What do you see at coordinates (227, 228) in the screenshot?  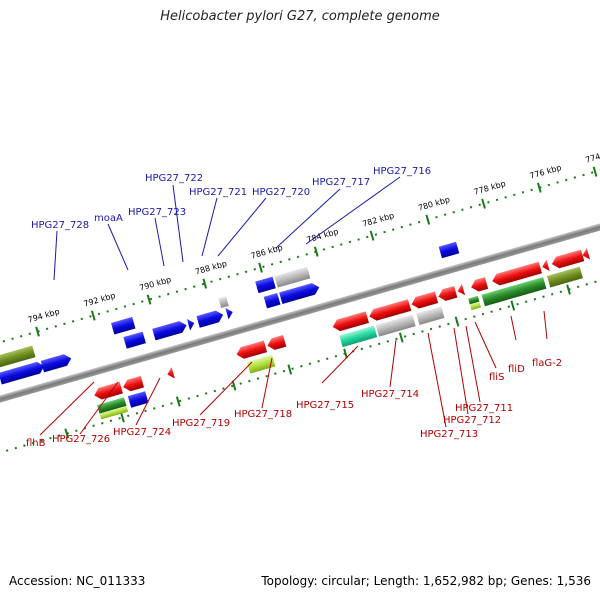 I see `top-callout-lines` at bounding box center [227, 228].